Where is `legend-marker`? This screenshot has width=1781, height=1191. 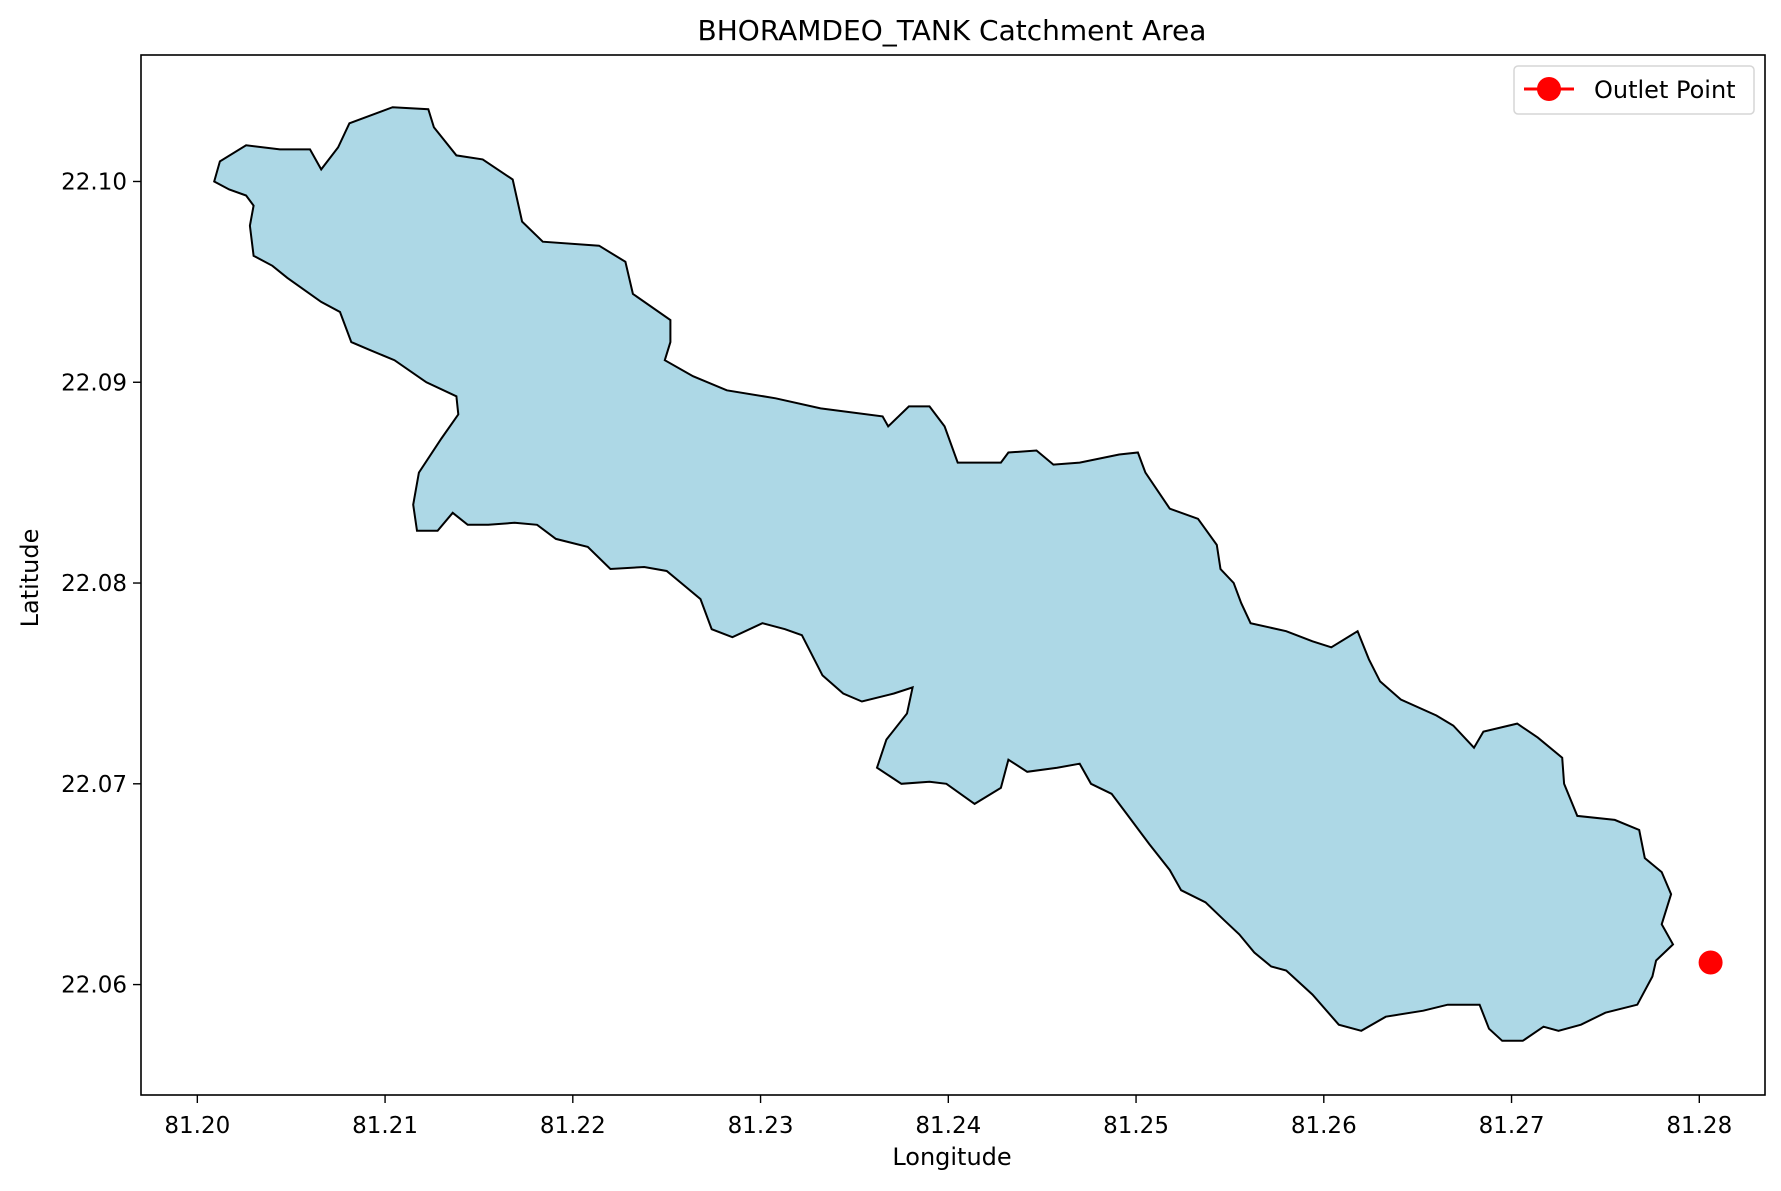 legend-marker is located at coordinates (1549, 89).